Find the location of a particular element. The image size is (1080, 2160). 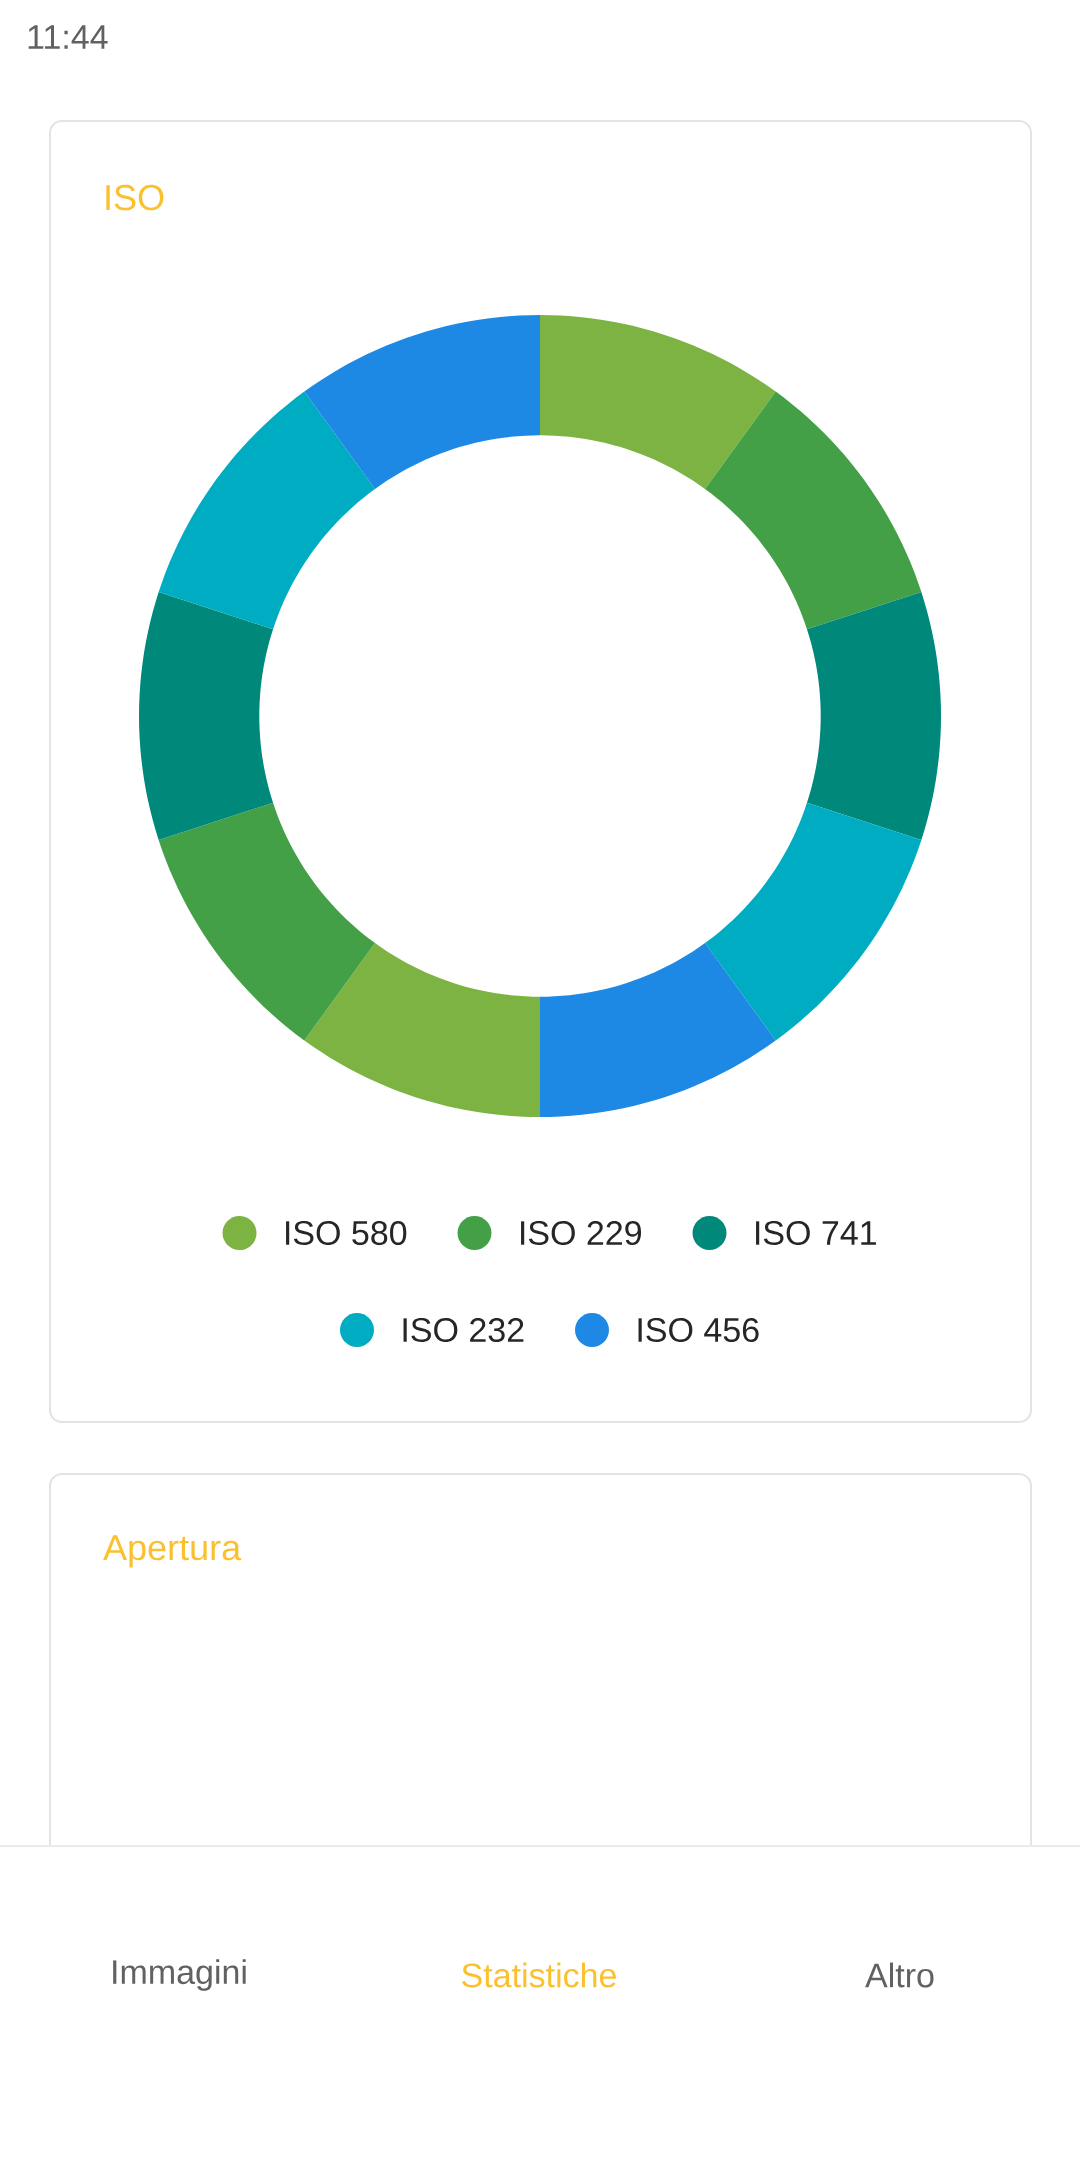

legend-label: ISO 580 is located at coordinates (346, 1233).